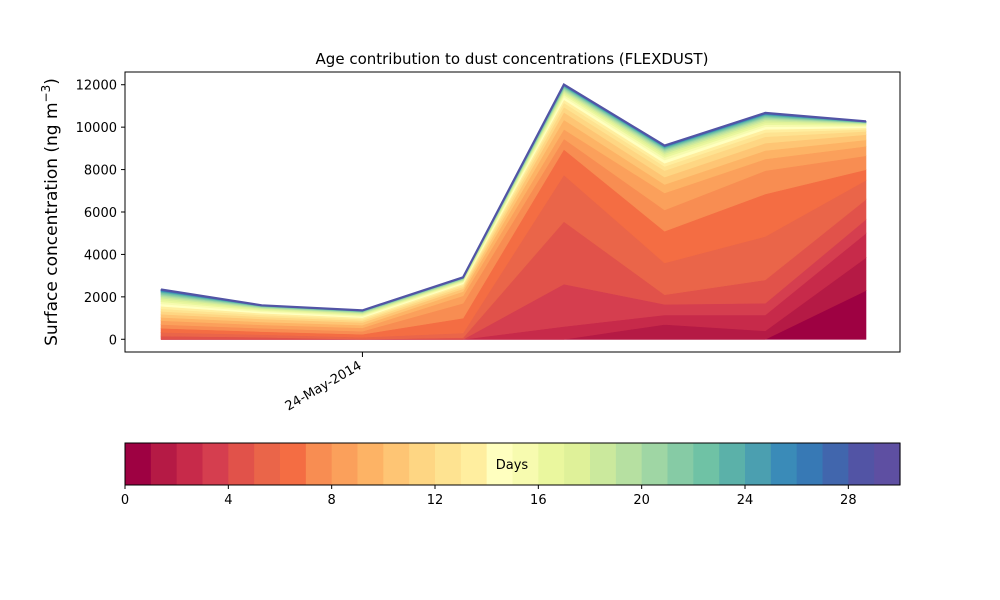 The height and width of the screenshot is (600, 1000). I want to click on colorbar-frame, so click(512, 464).